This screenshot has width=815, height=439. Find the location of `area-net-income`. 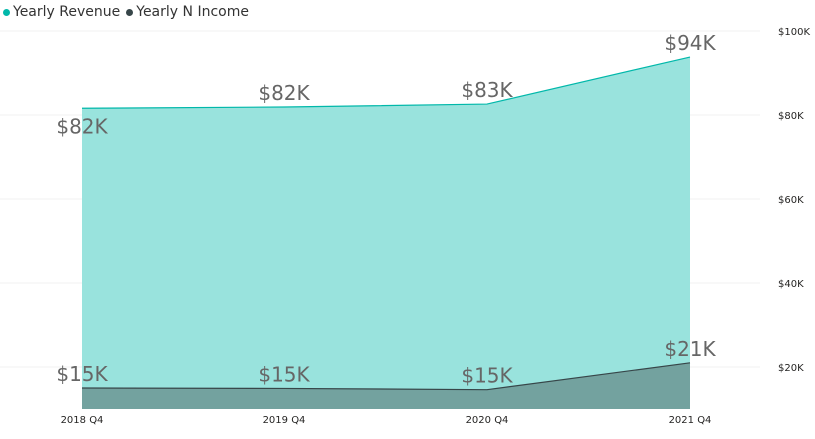

area-net-income is located at coordinates (386, 385).